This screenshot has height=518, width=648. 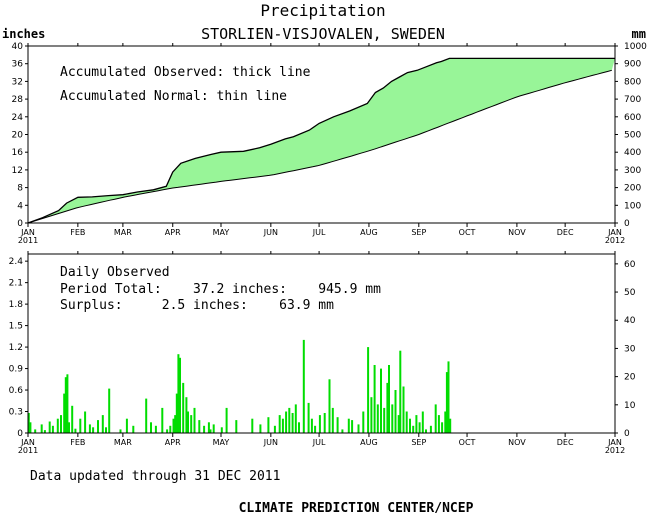 I want to click on surplus-text: Surplus: 2.5 inches: 63.9 mm, so click(x=197, y=305).